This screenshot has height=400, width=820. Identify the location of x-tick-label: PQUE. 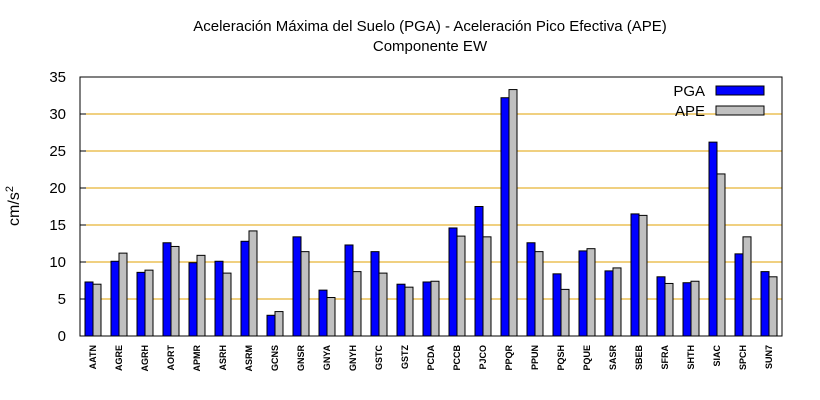
(587, 358).